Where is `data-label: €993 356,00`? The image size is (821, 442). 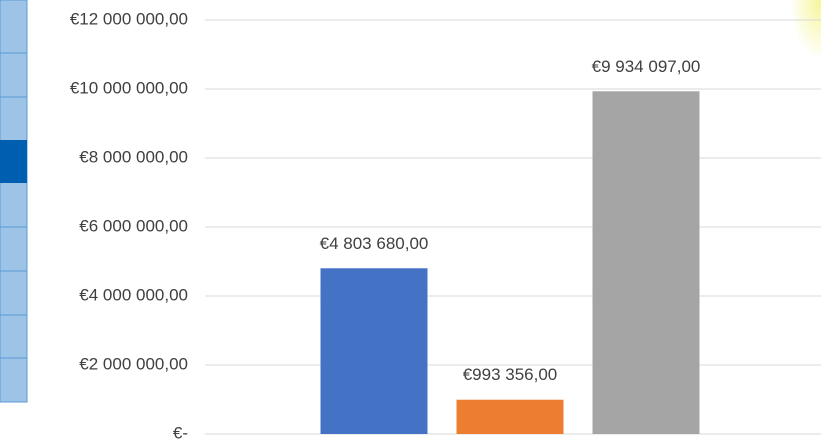 data-label: €993 356,00 is located at coordinates (510, 374).